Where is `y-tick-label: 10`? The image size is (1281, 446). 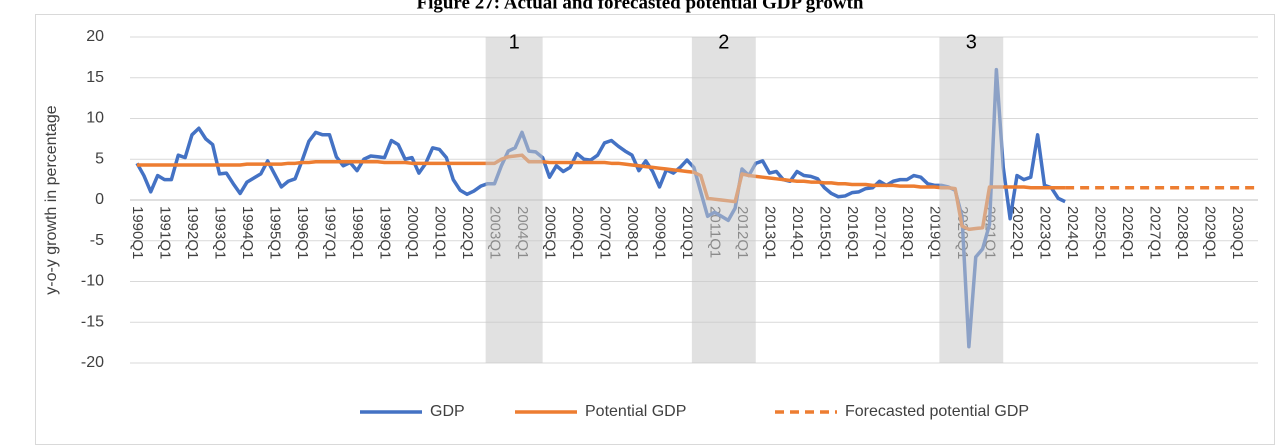 y-tick-label: 10 is located at coordinates (95, 118).